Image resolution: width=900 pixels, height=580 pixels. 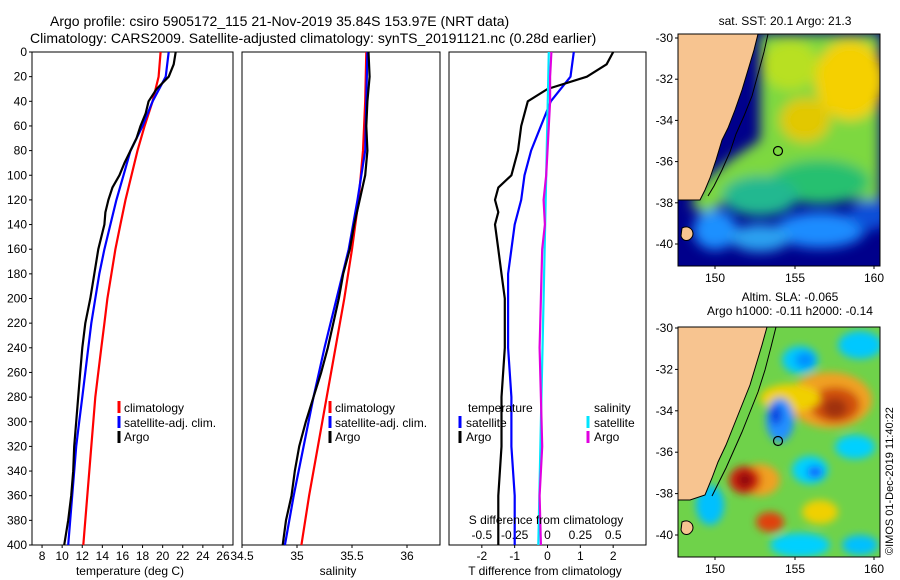 I want to click on lat-tick-label: -34, so click(x=665, y=120).